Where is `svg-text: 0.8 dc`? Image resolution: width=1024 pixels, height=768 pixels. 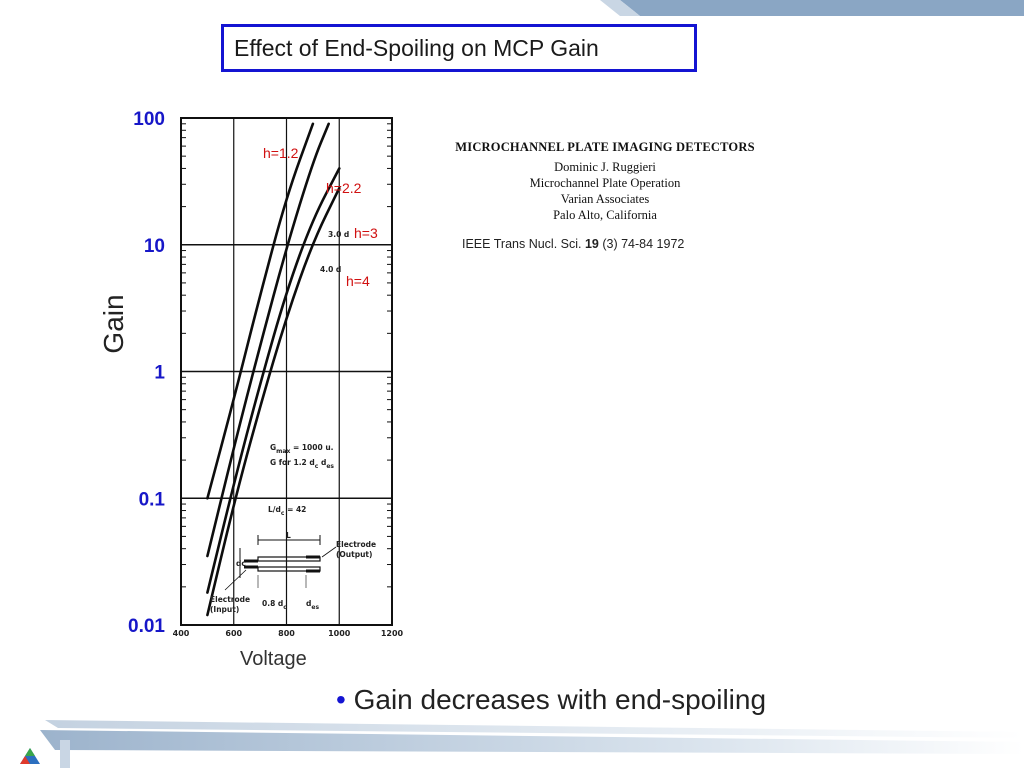
svg-text: 0.8 dc is located at coordinates (274, 605).